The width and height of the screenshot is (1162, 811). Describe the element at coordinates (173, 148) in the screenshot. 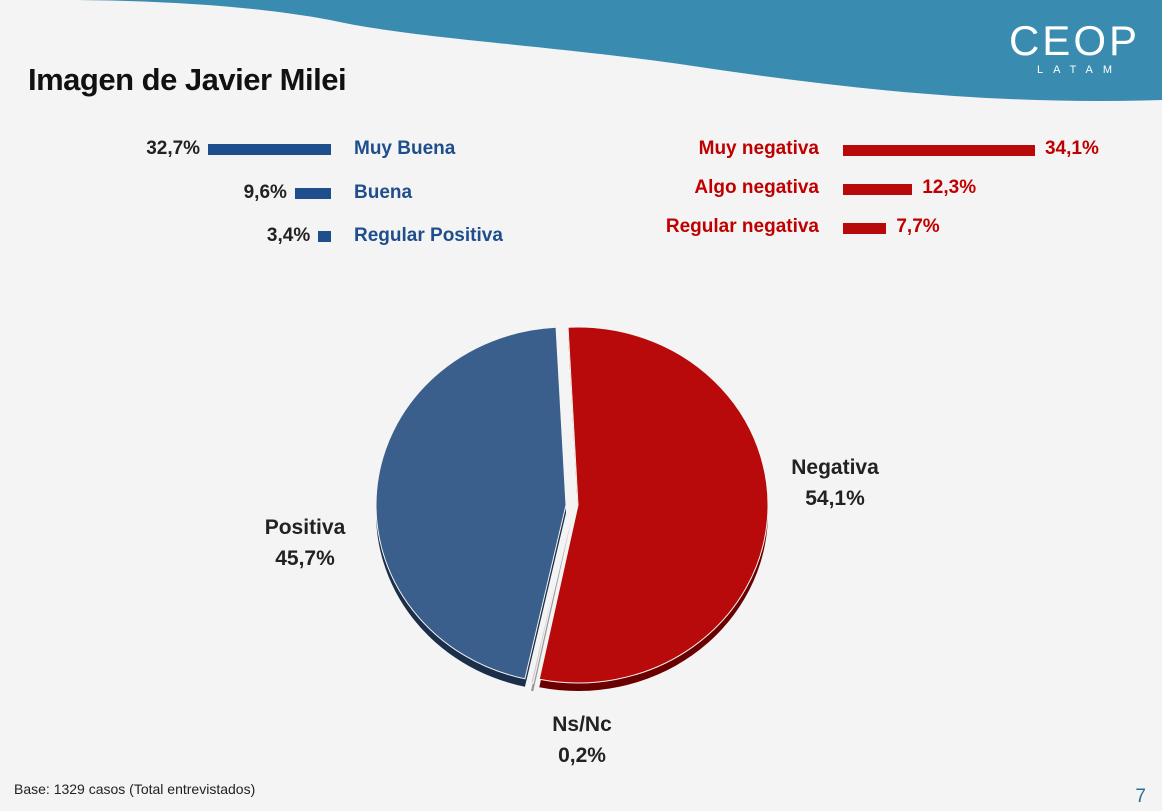

I see `bar-value-label: 32,7%` at that location.